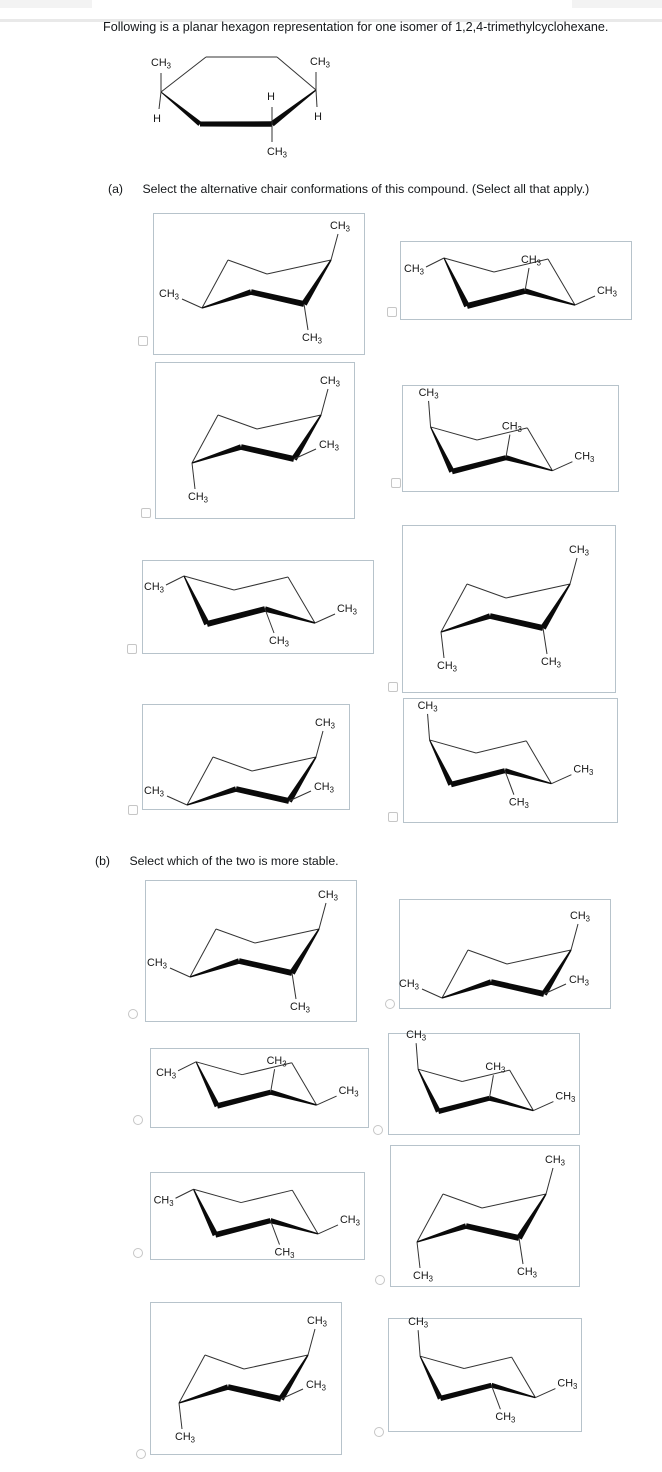  What do you see at coordinates (146, 513) in the screenshot?
I see `checkbox-option-a3` at bounding box center [146, 513].